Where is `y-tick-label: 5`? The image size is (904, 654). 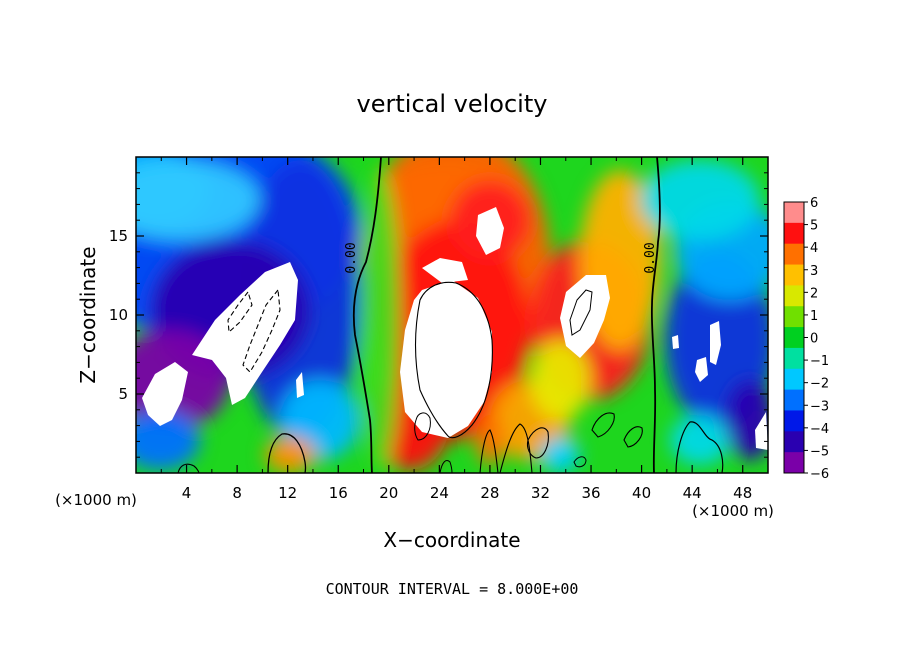 y-tick-label: 5 is located at coordinates (123, 394).